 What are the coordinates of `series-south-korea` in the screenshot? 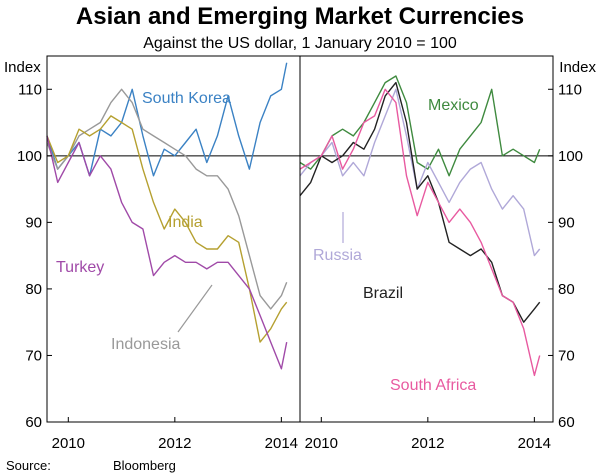 It's located at (167, 119).